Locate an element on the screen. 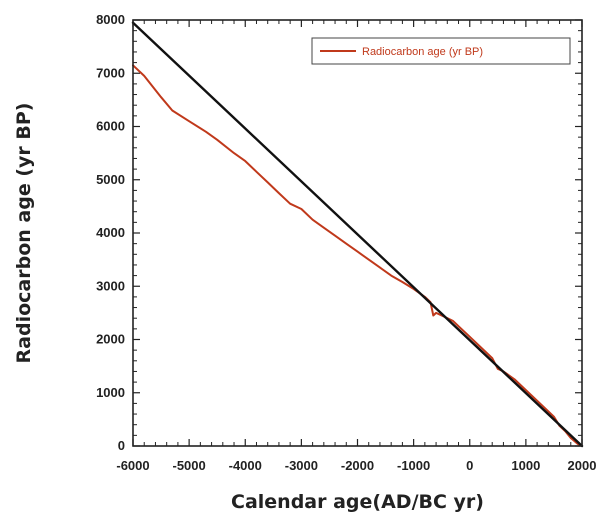 The image size is (611, 523). x-tick-label: -1000 is located at coordinates (413, 465).